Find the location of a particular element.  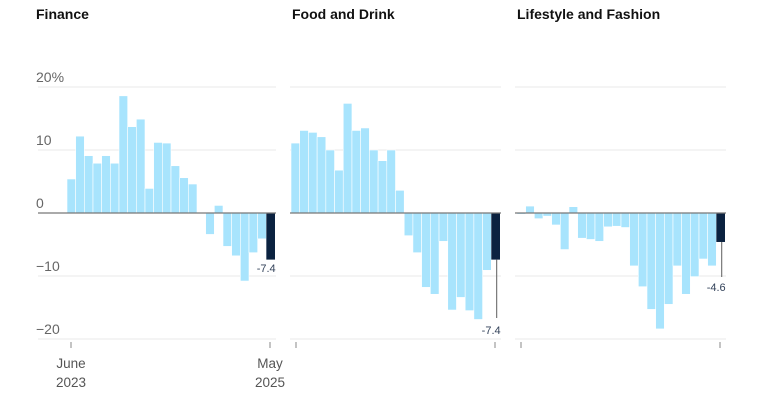

y-tick-label: −20 is located at coordinates (48, 329).